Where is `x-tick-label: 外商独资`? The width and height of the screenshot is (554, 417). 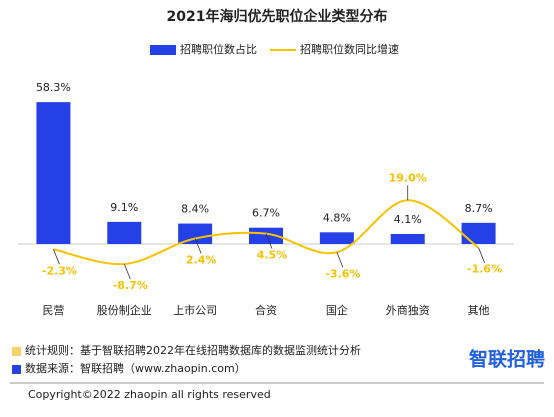
x-tick-label: 外商独资 is located at coordinates (408, 310).